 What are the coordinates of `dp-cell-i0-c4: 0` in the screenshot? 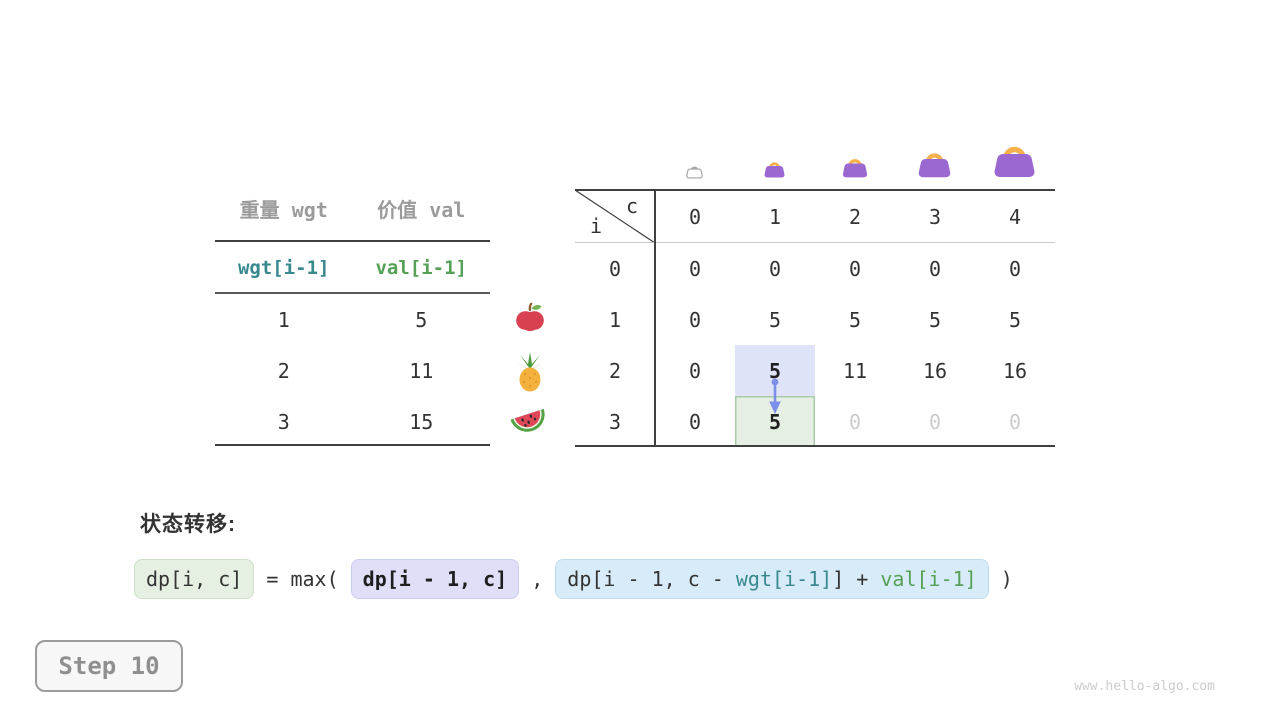 It's located at (1015, 268).